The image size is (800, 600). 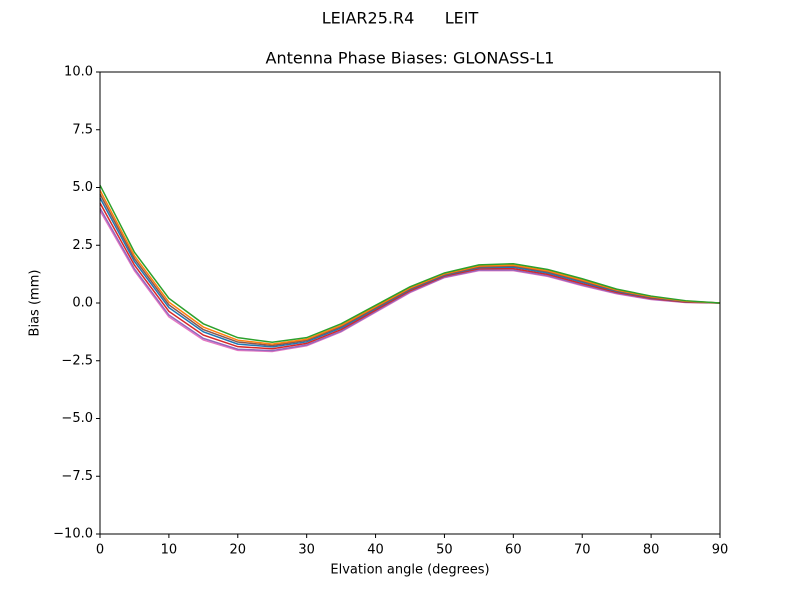 I want to click on x-tick-label: 70, so click(x=582, y=550).